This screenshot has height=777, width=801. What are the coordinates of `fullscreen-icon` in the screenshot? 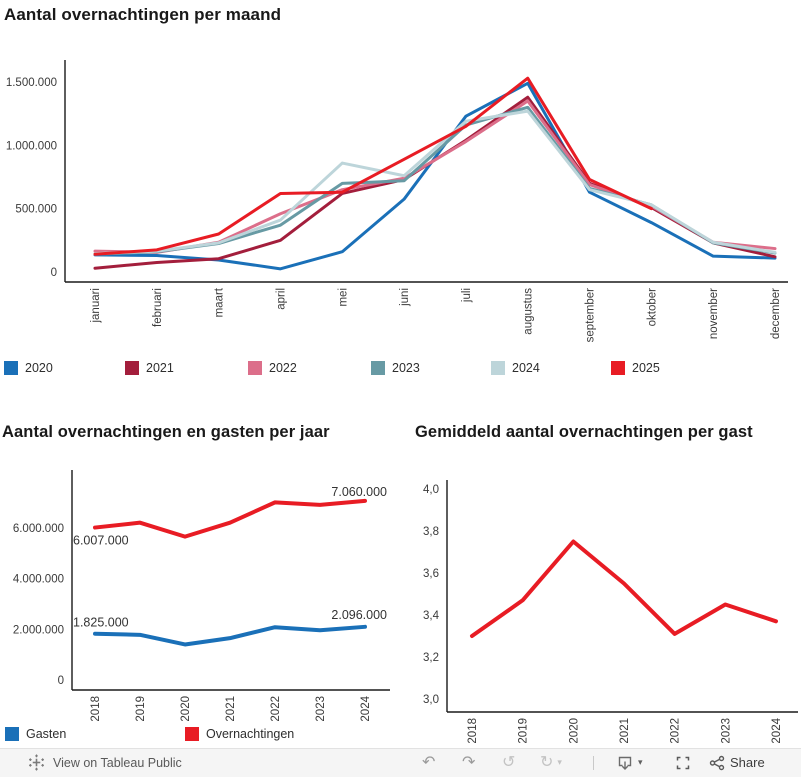 It's located at (683, 762).